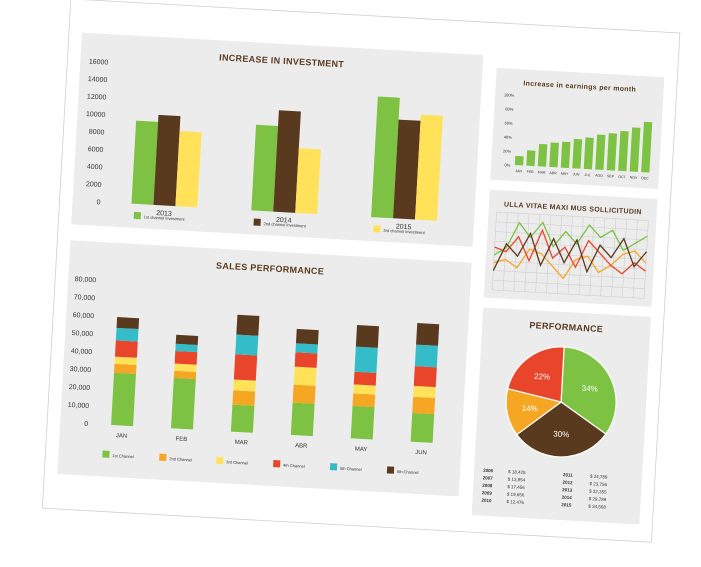  I want to click on earnings-y-tick: 100%, so click(509, 95).